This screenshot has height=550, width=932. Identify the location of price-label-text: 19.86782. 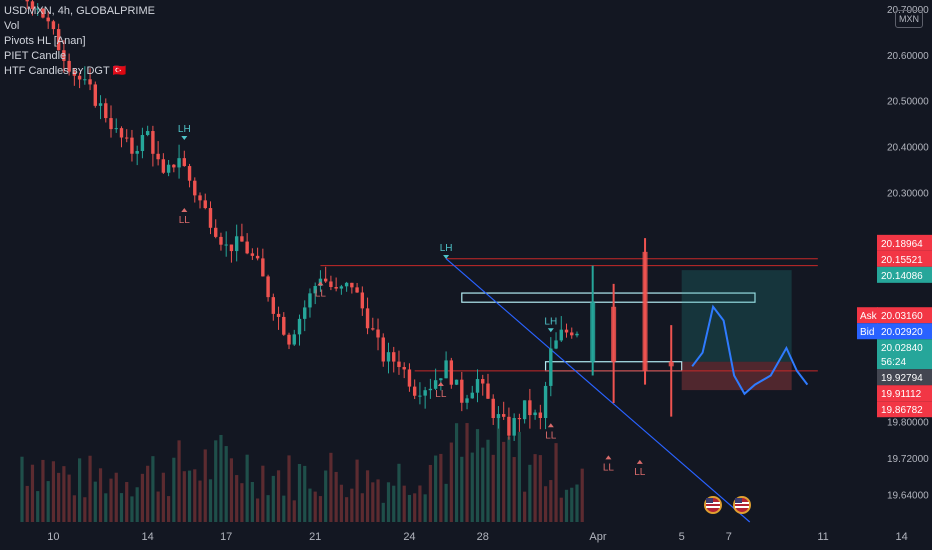
(902, 410).